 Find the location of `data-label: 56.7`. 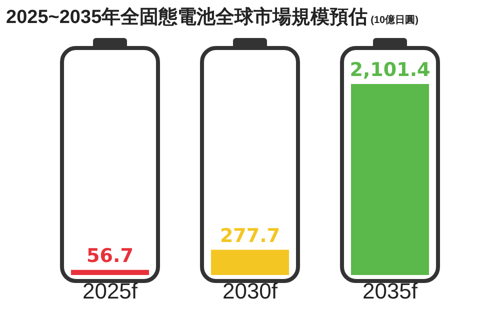

data-label: 56.7 is located at coordinates (110, 255).